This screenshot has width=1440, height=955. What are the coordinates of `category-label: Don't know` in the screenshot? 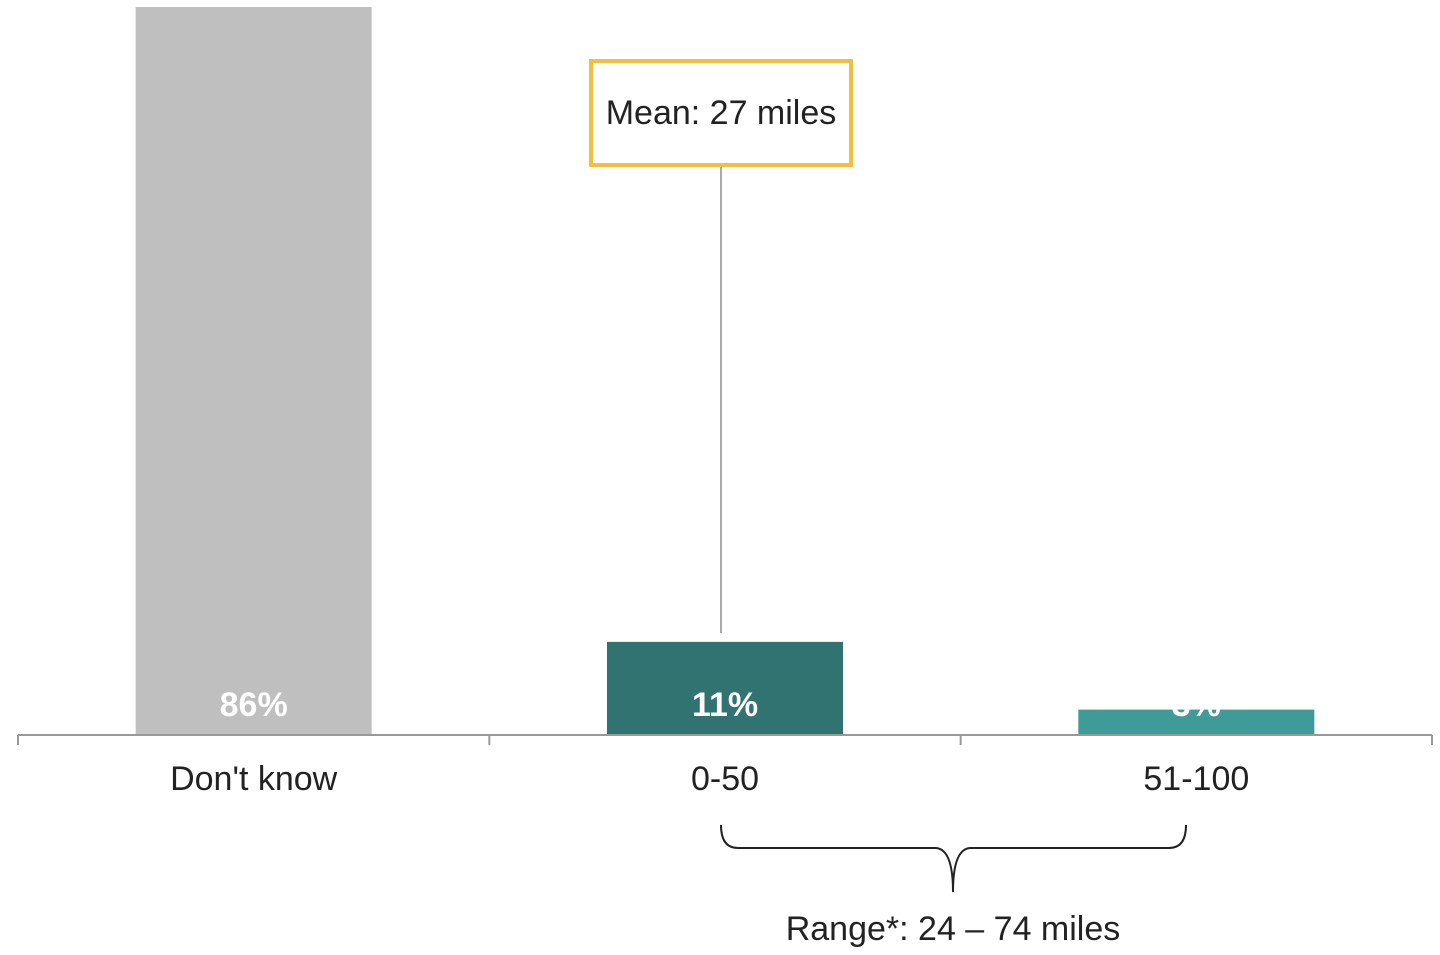 It's located at (254, 779).